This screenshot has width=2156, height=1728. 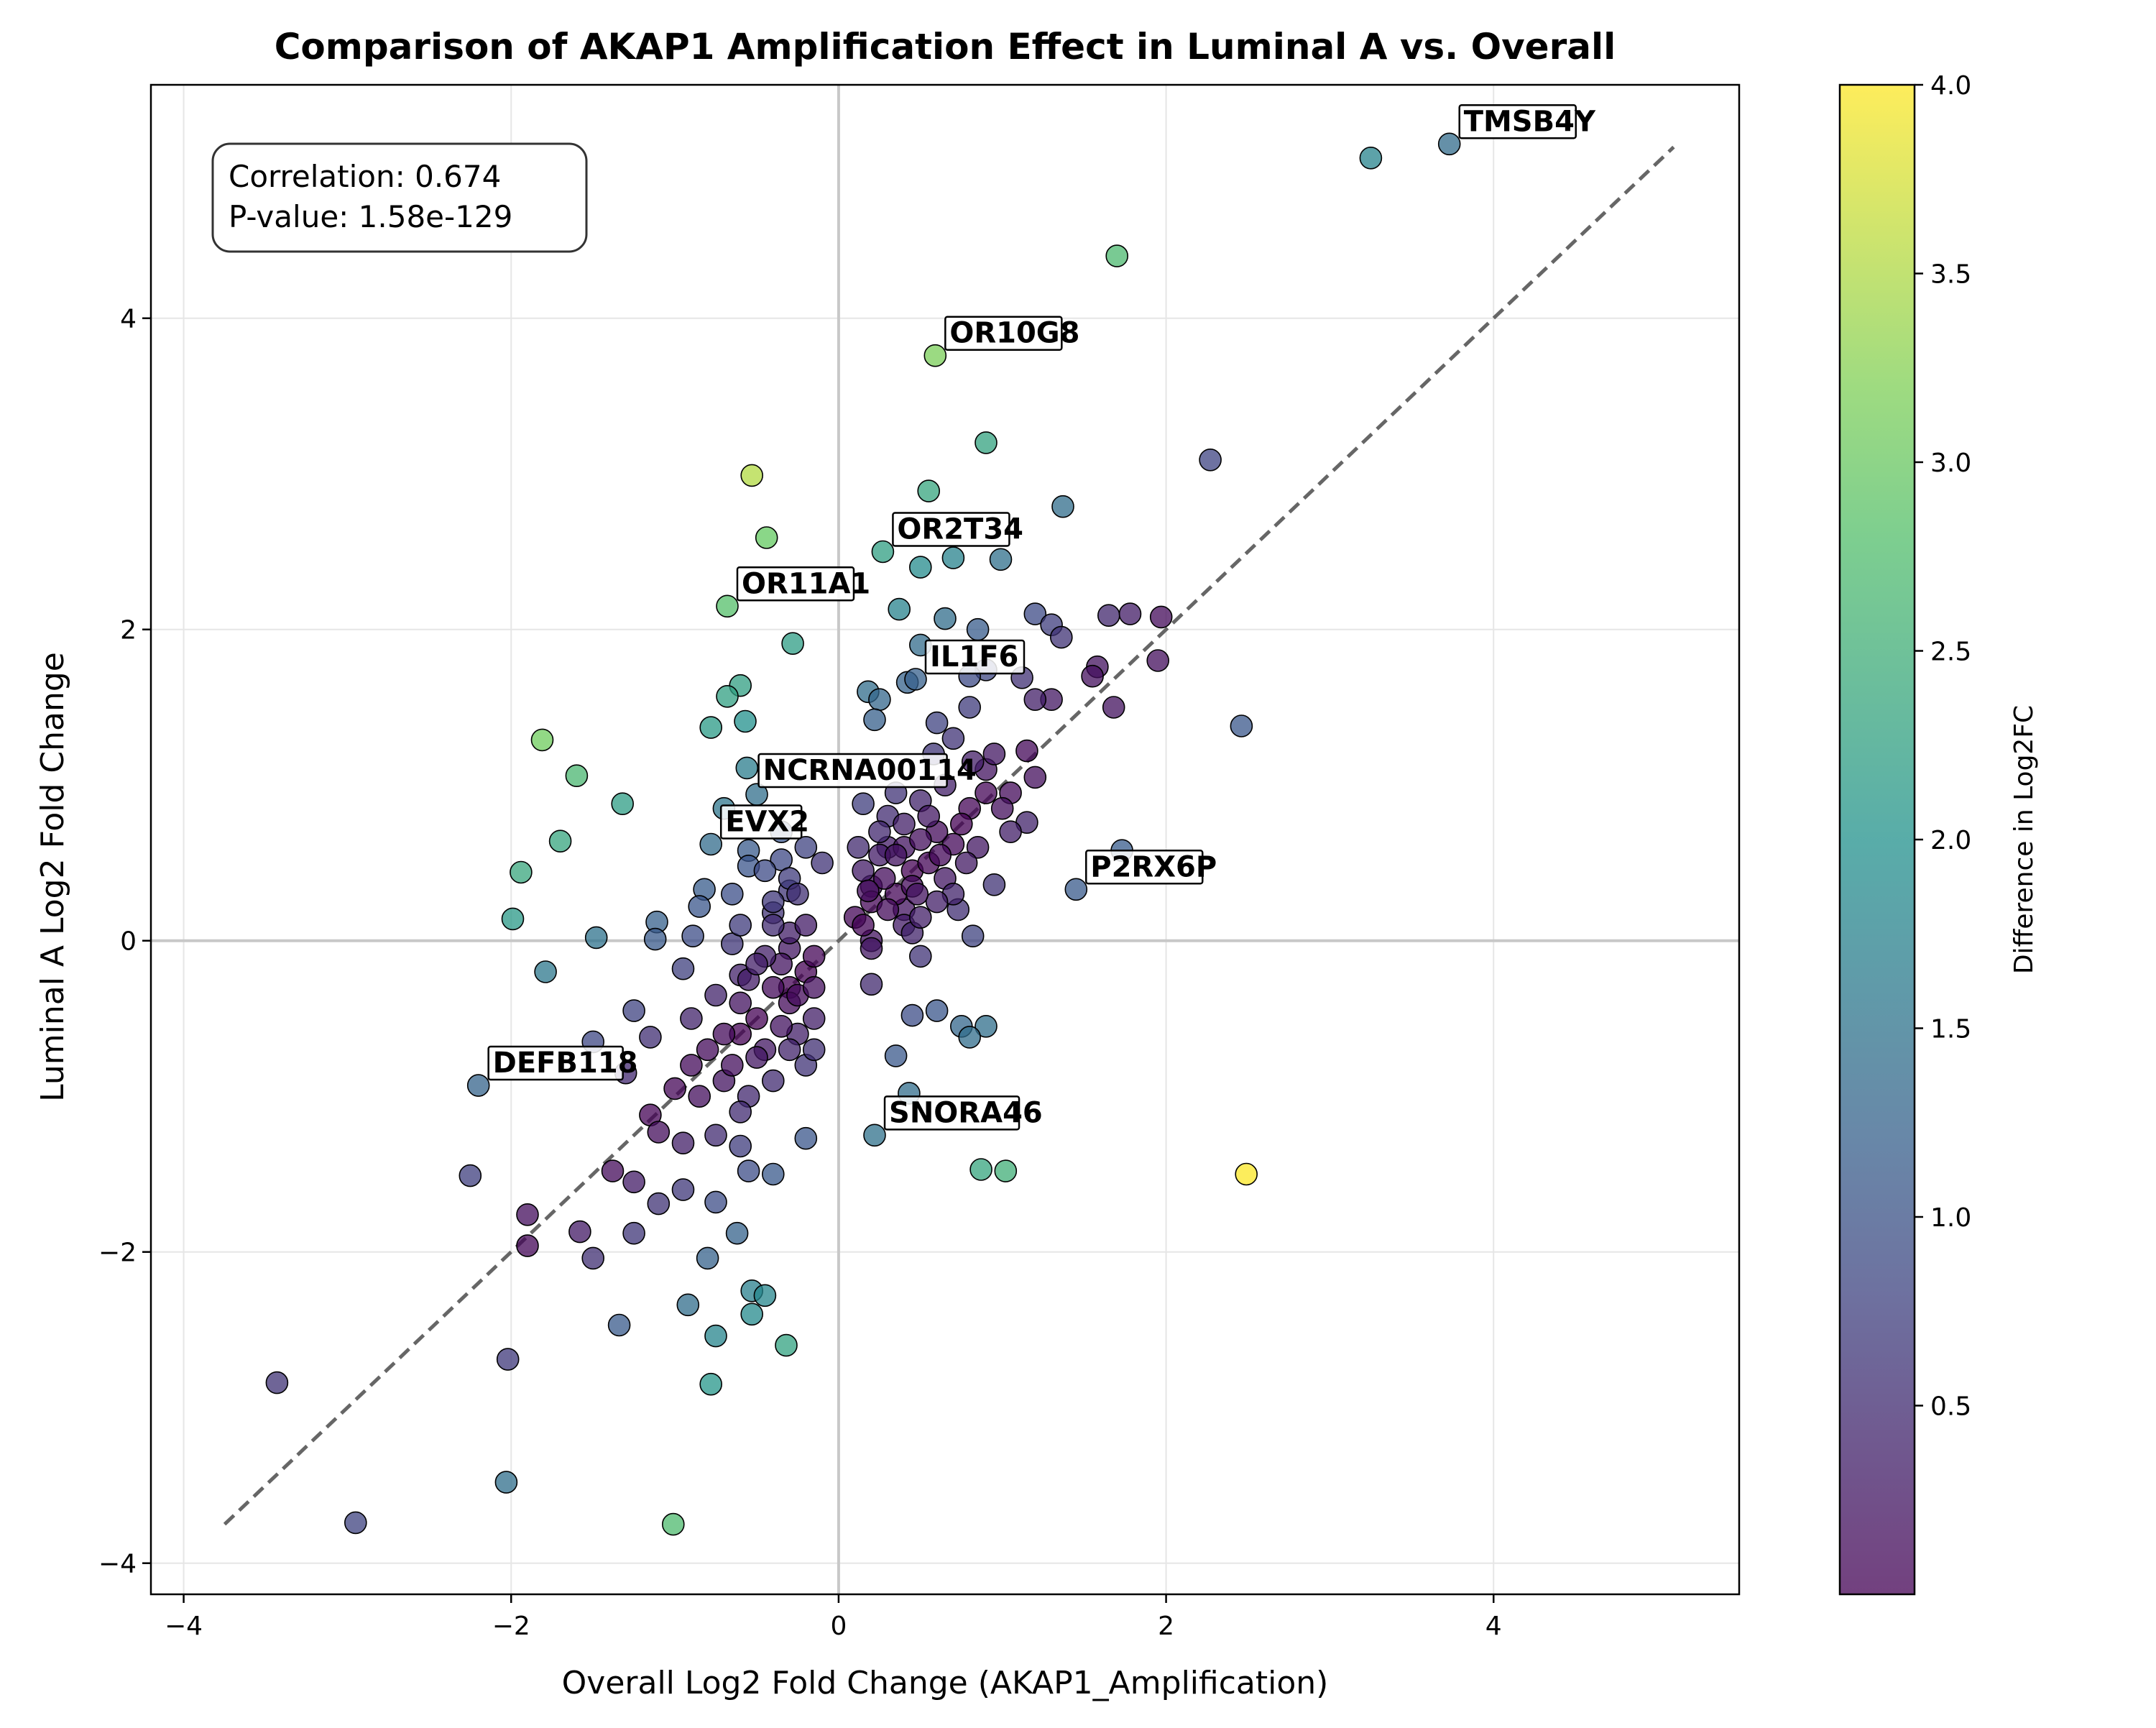 I want to click on colorbar-tick-label: 1.0, so click(x=1951, y=1218).